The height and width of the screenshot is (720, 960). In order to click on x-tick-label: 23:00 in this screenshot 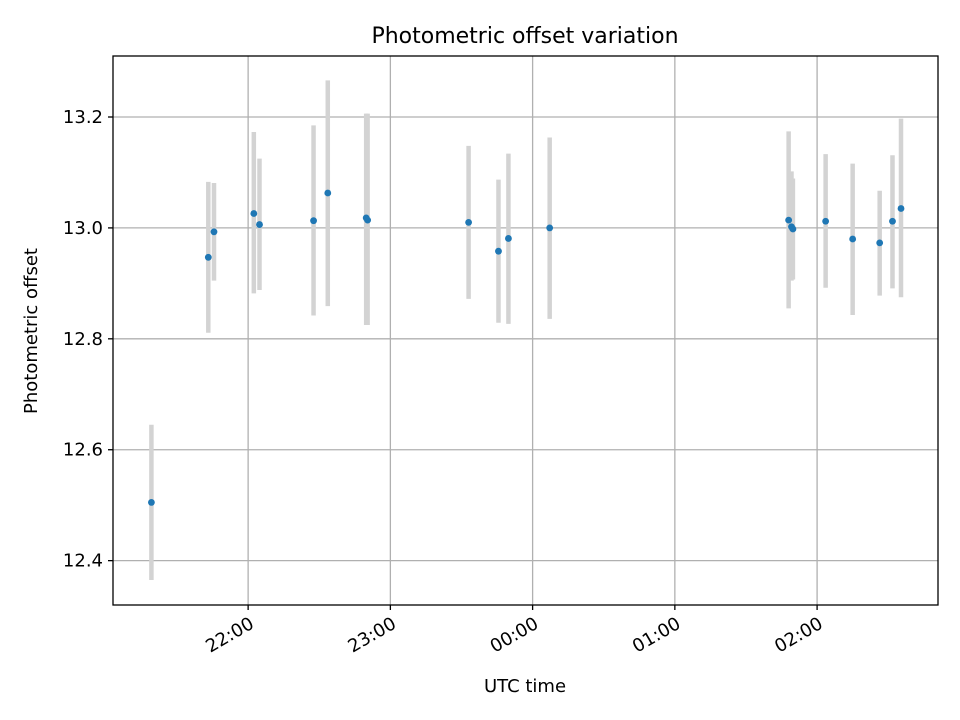, I will do `click(371, 635)`.